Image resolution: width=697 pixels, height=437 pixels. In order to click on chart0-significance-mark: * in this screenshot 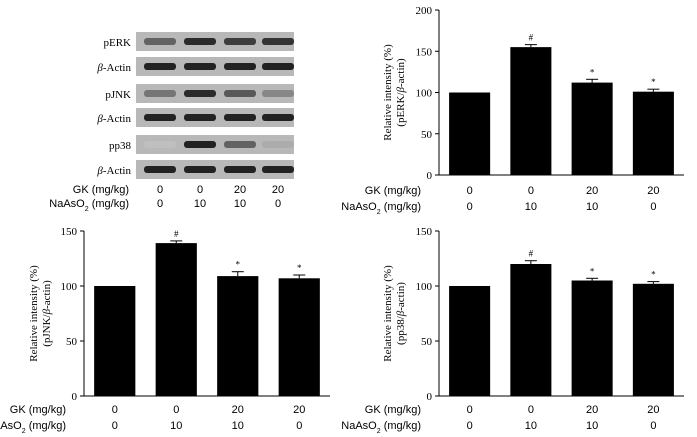, I will do `click(653, 82)`.